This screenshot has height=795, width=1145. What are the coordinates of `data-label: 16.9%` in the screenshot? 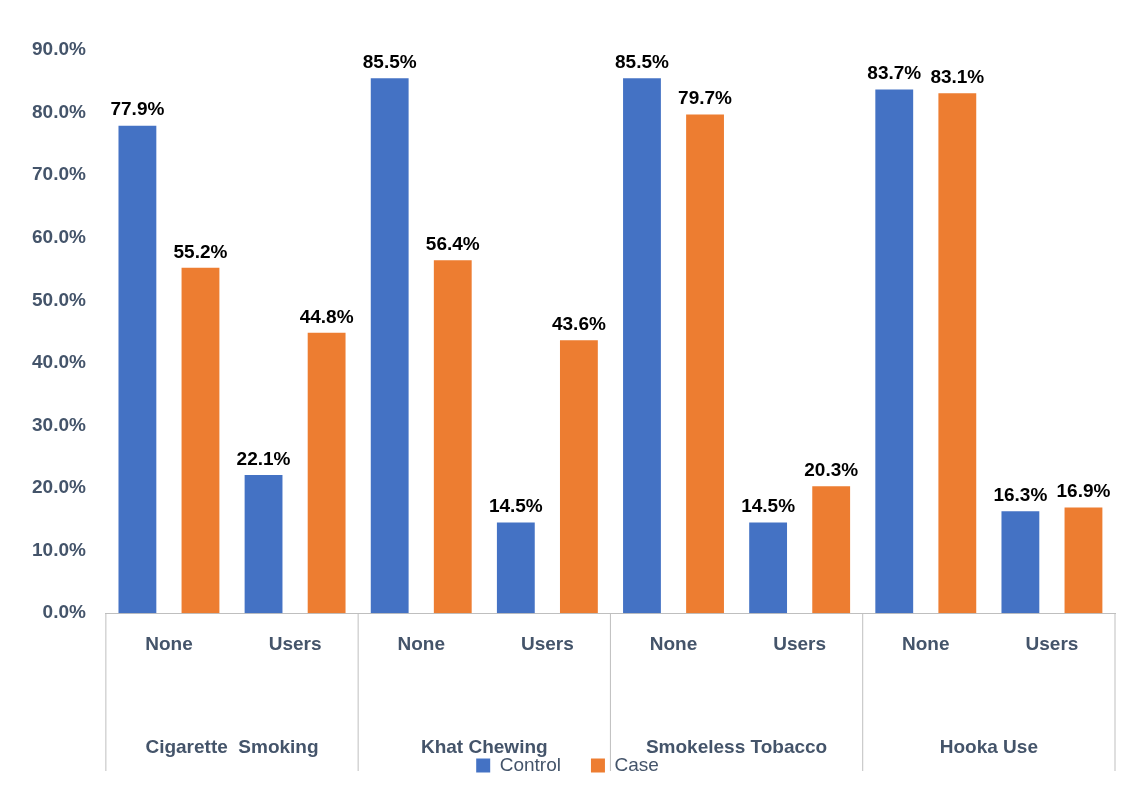 It's located at (1083, 491).